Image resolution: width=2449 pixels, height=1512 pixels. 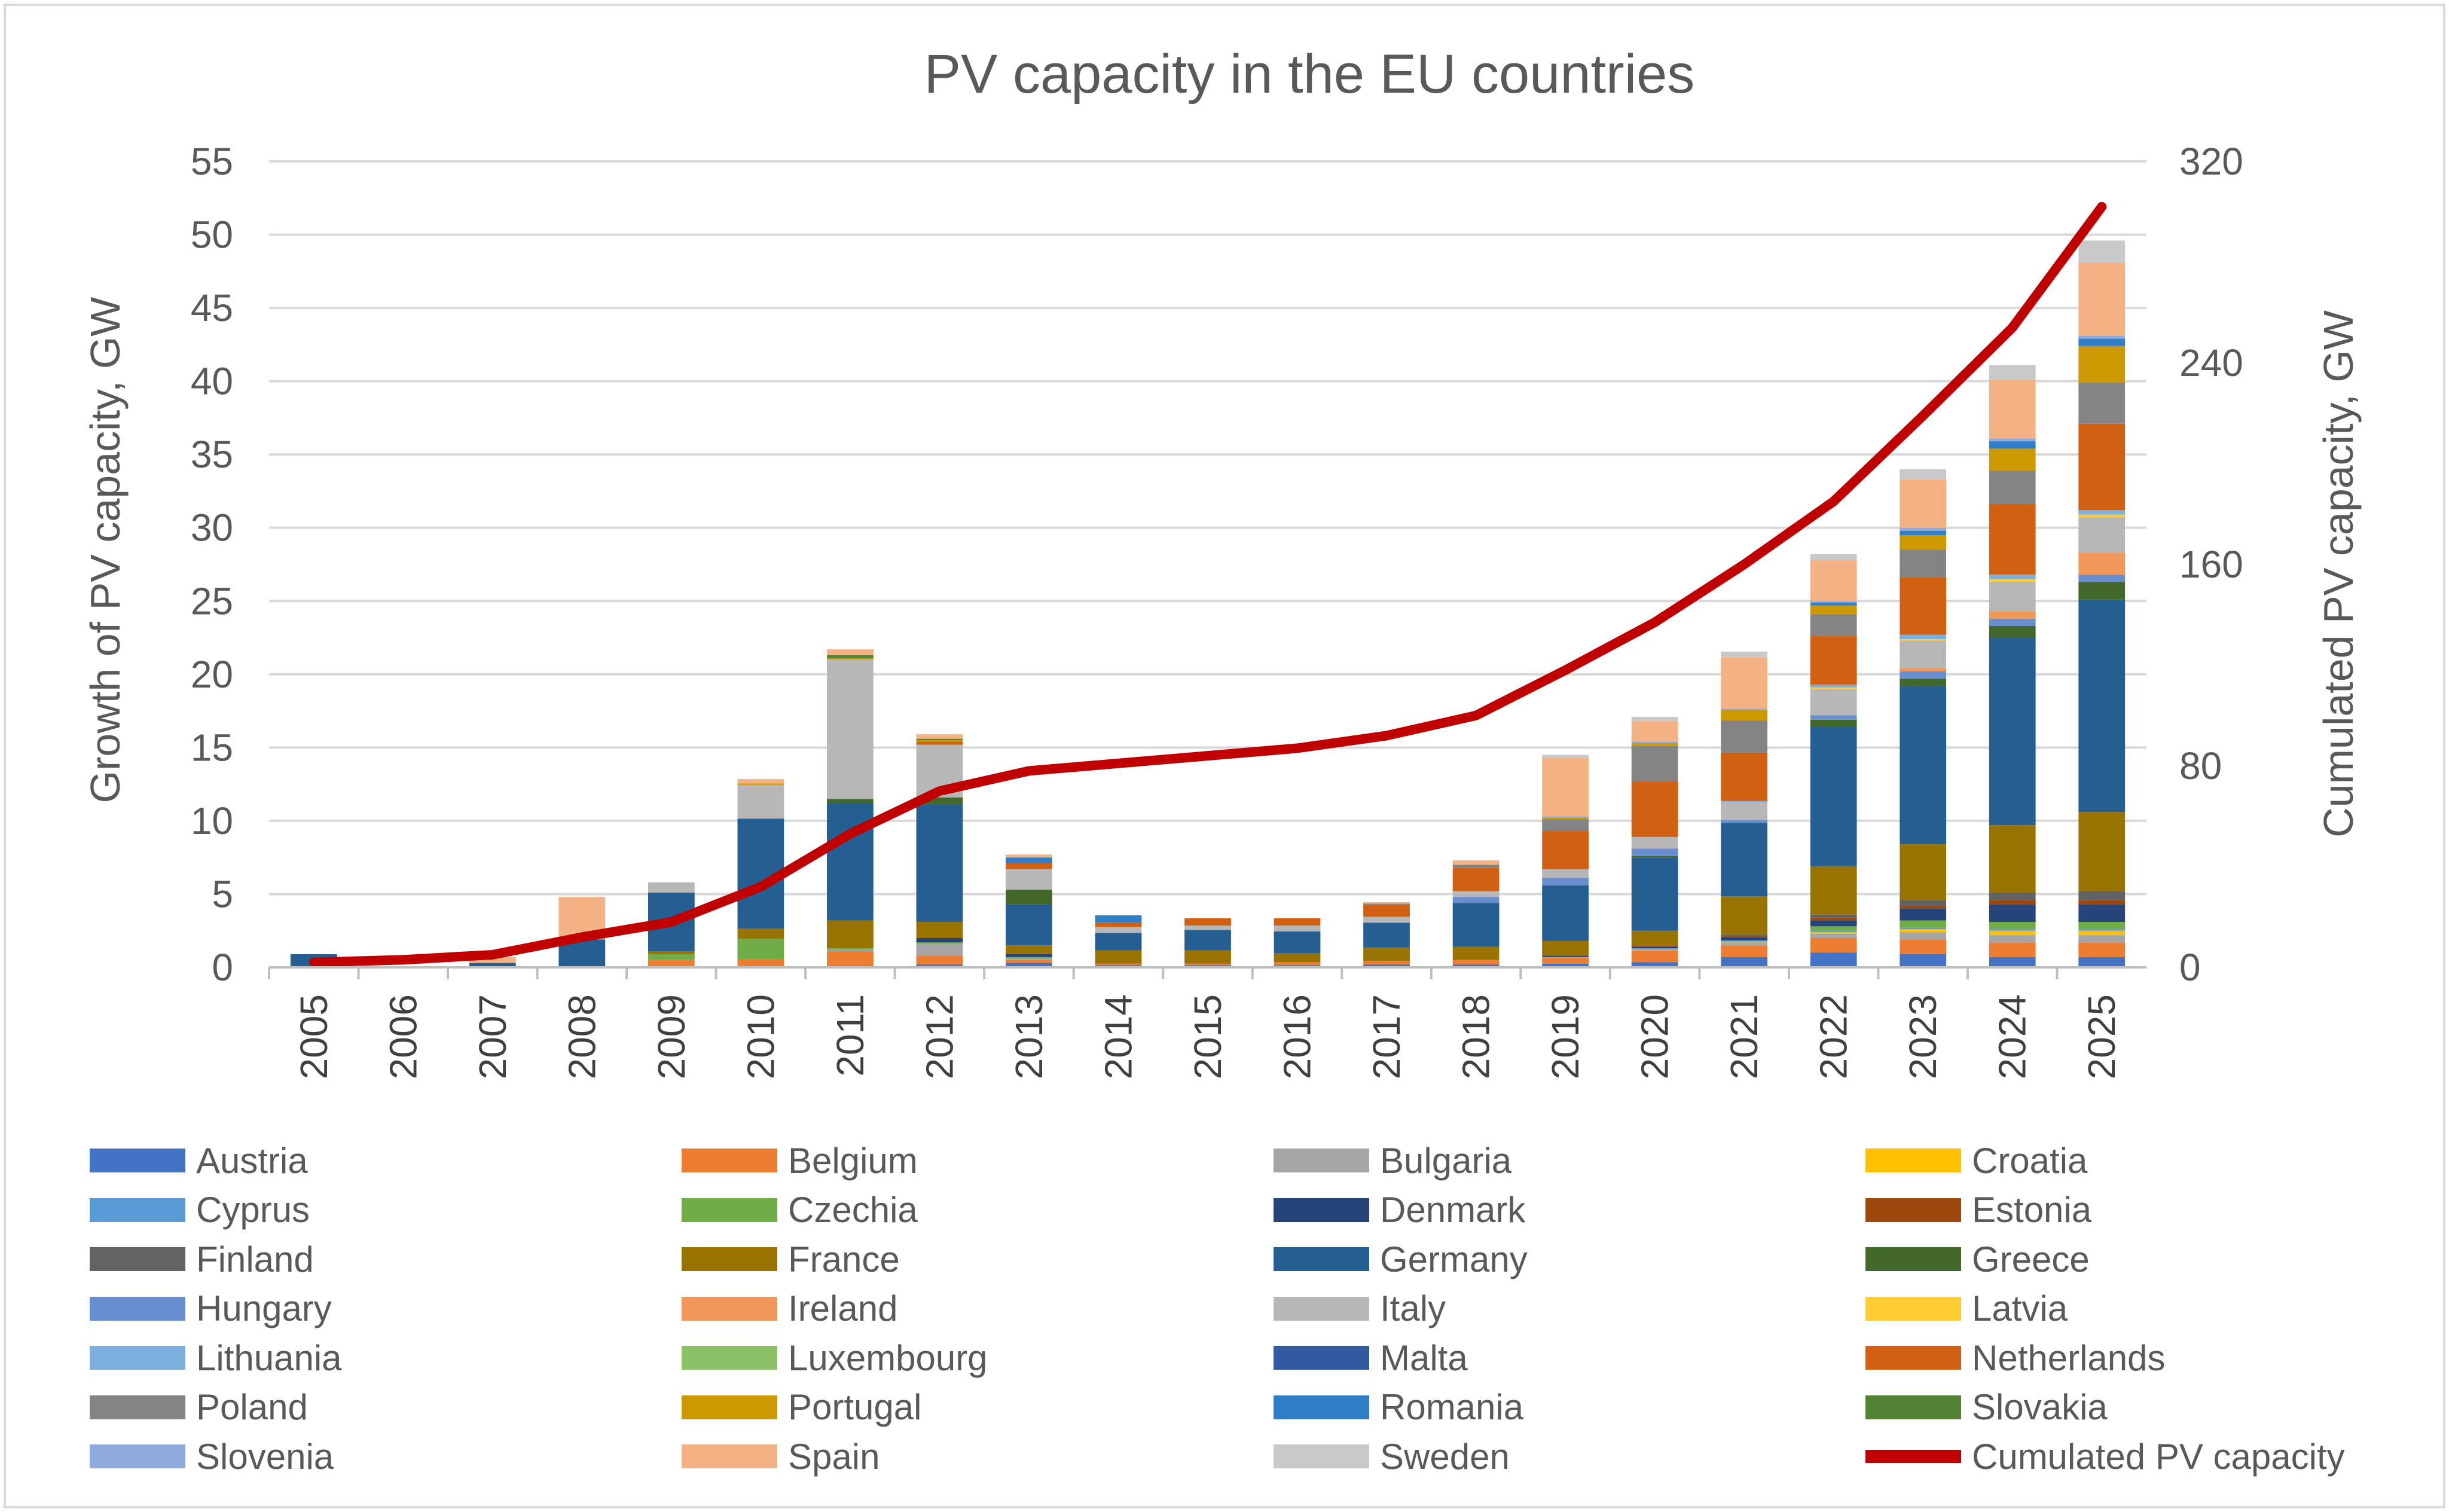 What do you see at coordinates (853, 1160) in the screenshot?
I see `legend-label: Belgium` at bounding box center [853, 1160].